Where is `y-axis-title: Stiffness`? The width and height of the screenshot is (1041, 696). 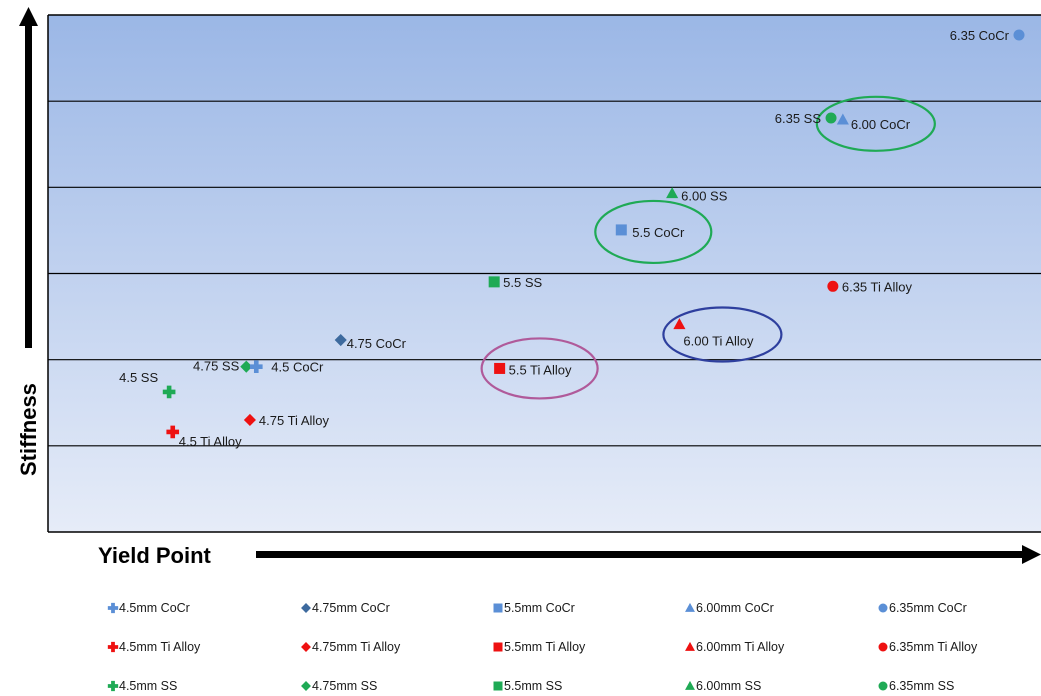 y-axis-title: Stiffness is located at coordinates (28, 429).